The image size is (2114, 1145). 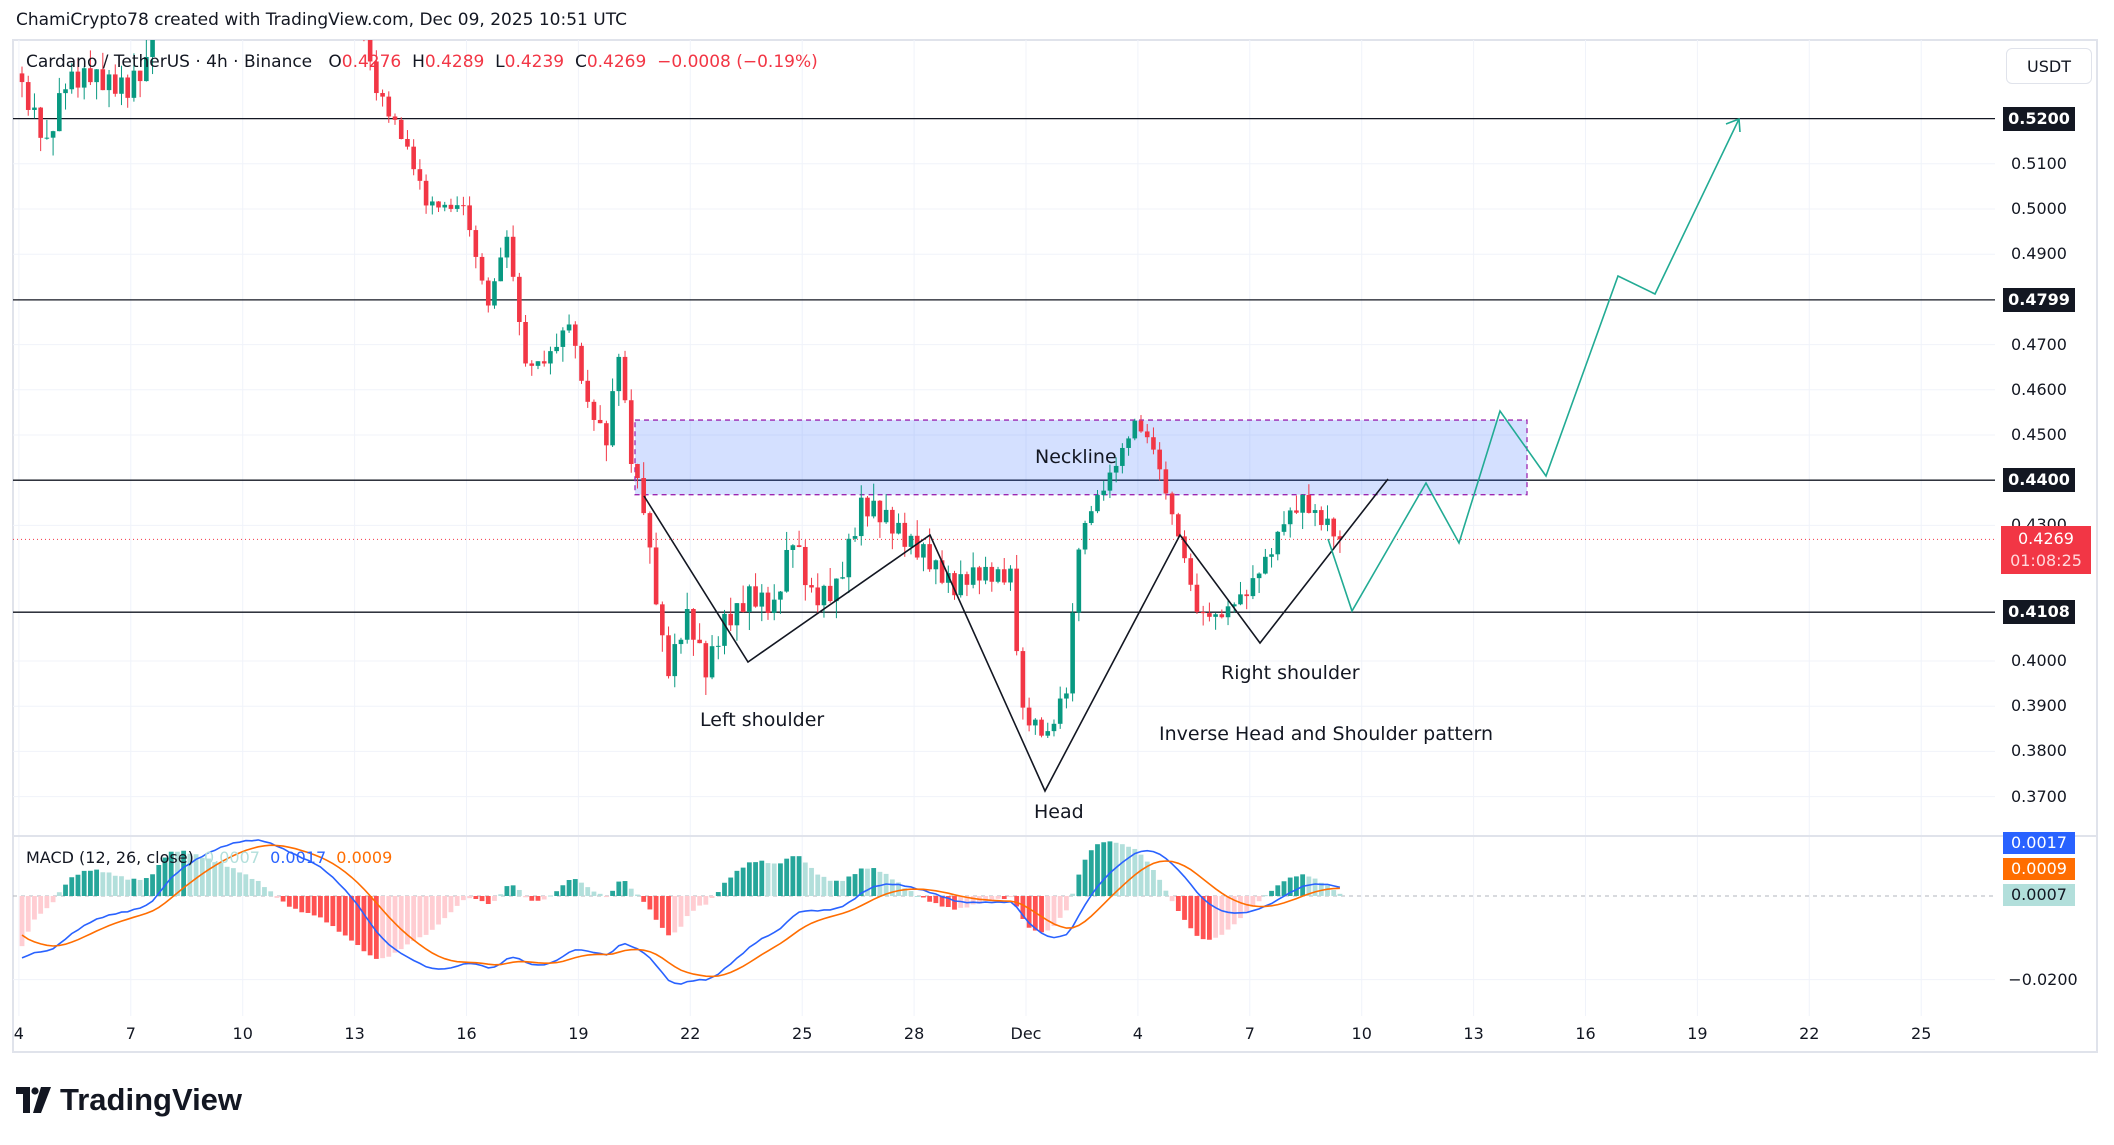 What do you see at coordinates (1249, 1033) in the screenshot?
I see `time-axis-label: 7` at bounding box center [1249, 1033].